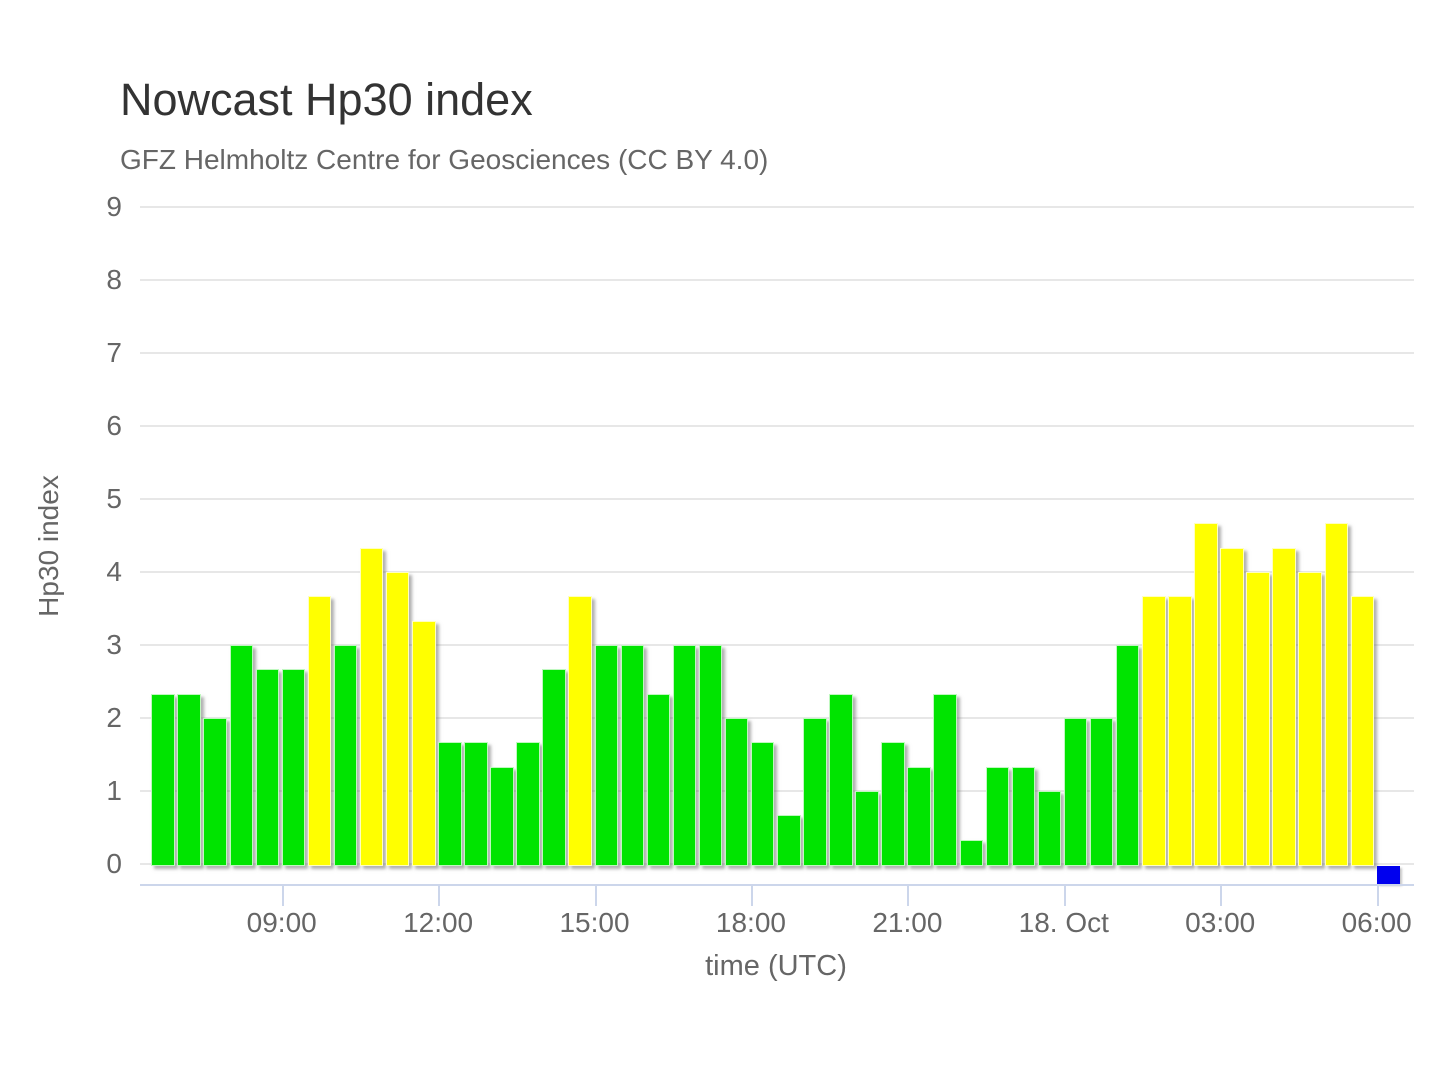 The image size is (1440, 1080). I want to click on hp30-bar-21:30, so click(945, 779).